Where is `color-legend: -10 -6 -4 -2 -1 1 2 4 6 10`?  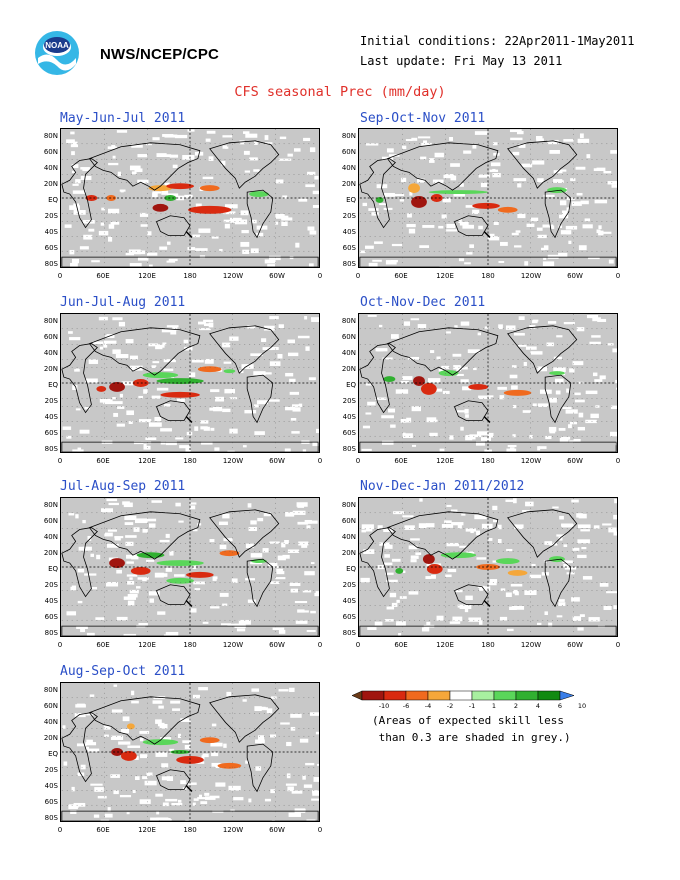
color-legend: -10 -6 -4 -2 -1 1 2 4 6 10 is located at coordinates (468, 700).